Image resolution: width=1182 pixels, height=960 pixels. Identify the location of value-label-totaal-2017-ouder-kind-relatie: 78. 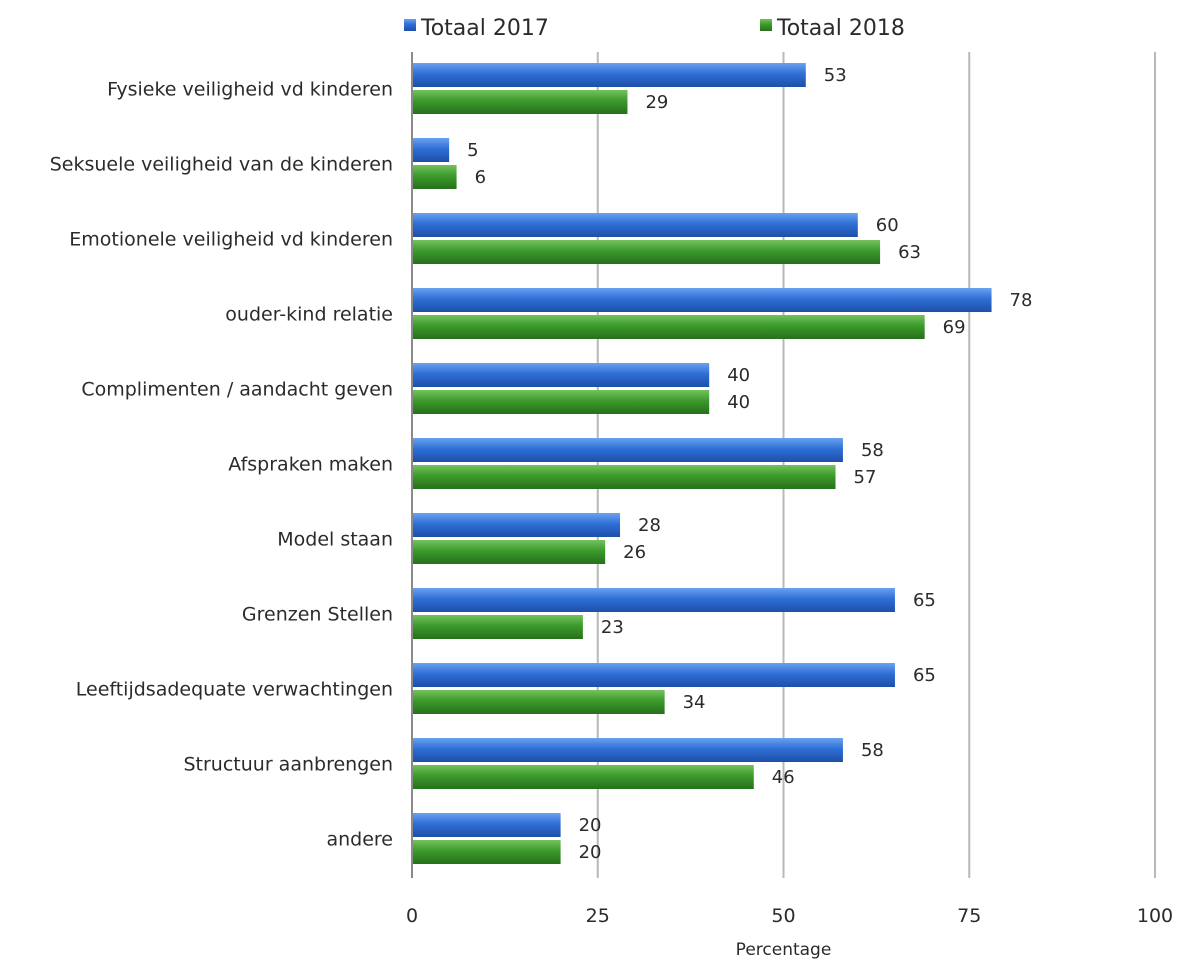
(1021, 300).